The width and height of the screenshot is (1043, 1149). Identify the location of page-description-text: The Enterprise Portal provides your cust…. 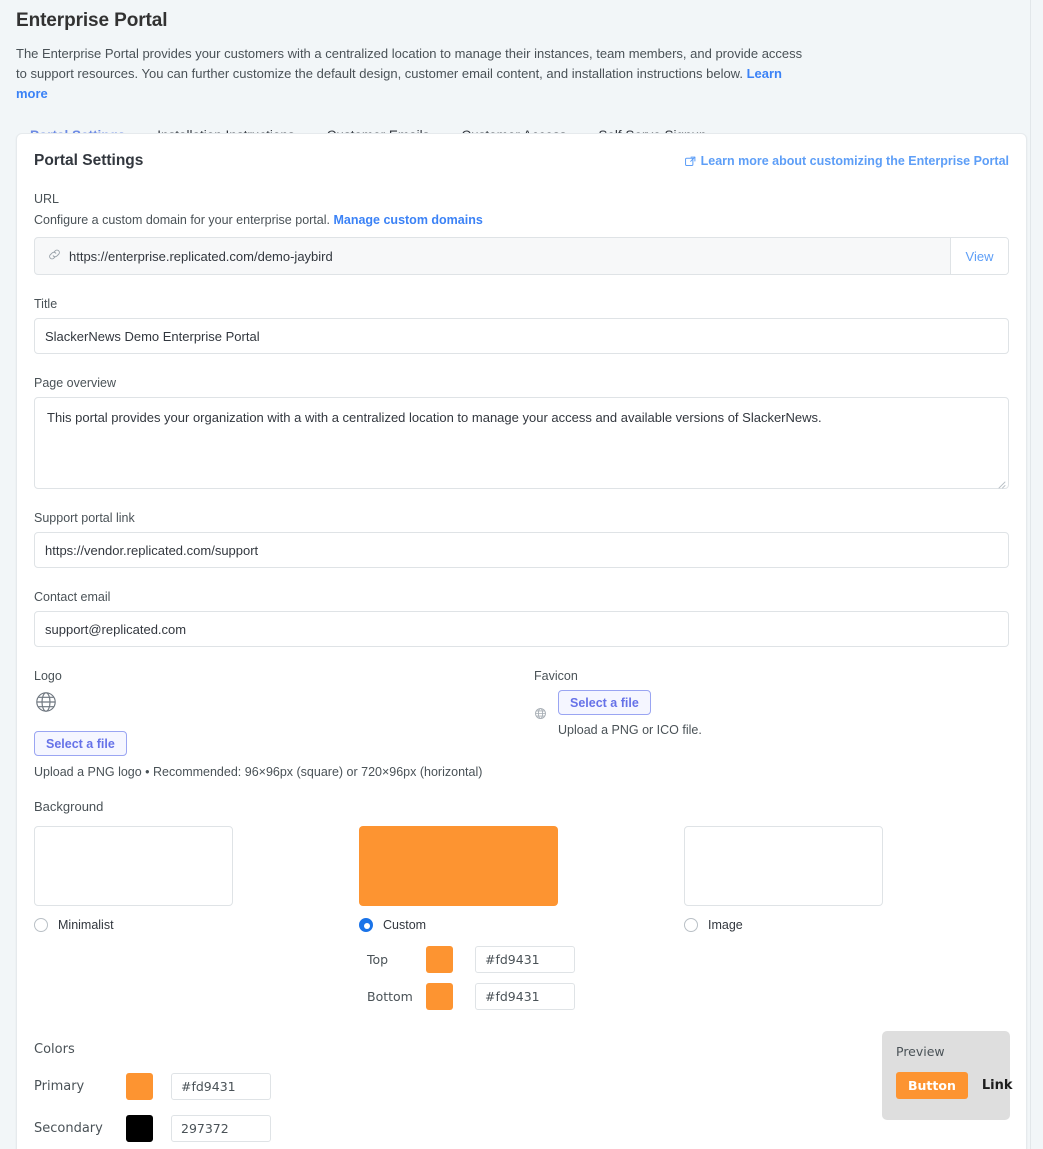
(409, 63).